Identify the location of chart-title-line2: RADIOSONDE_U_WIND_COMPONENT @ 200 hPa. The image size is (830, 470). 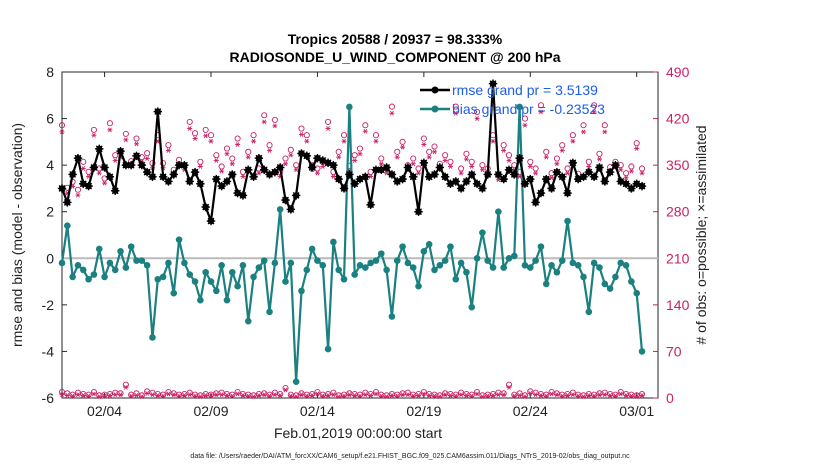
(394, 57).